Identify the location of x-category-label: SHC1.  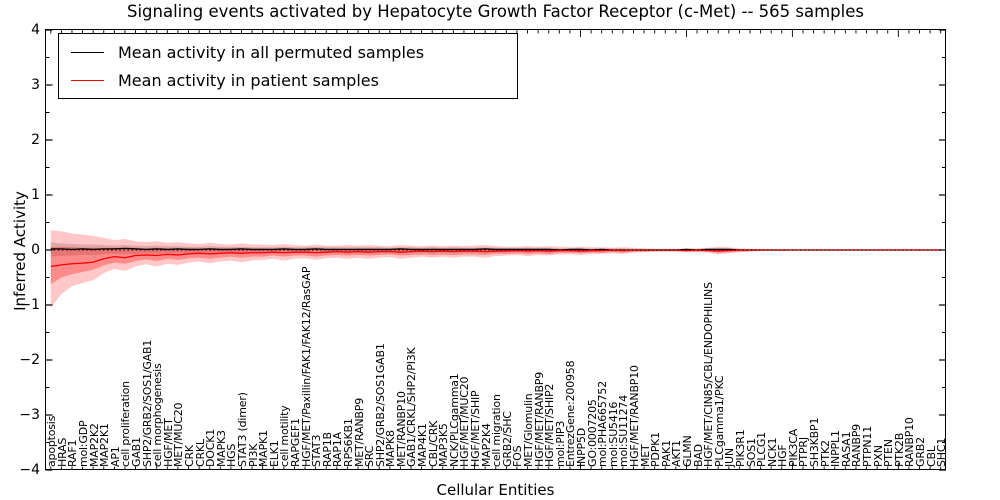
(942, 452).